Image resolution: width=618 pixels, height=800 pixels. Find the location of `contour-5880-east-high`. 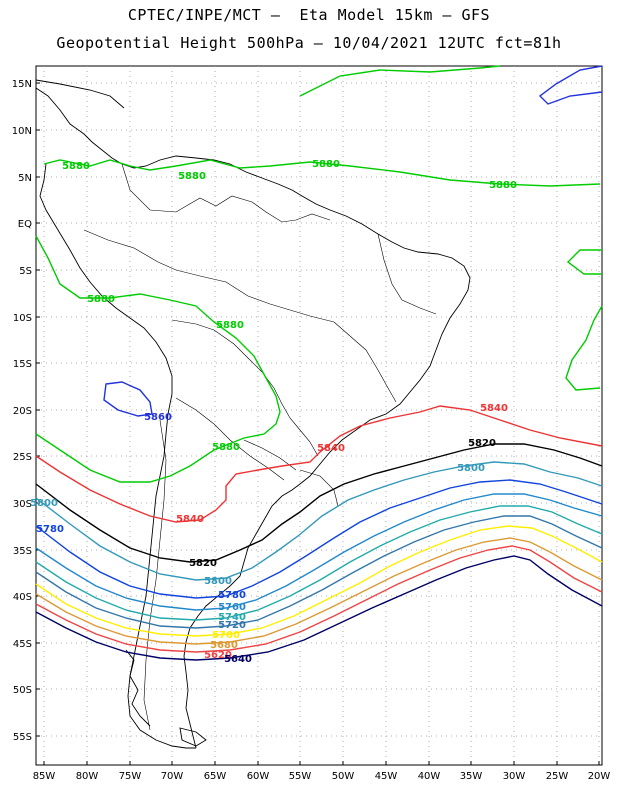

contour-5880-east-high is located at coordinates (584, 262).